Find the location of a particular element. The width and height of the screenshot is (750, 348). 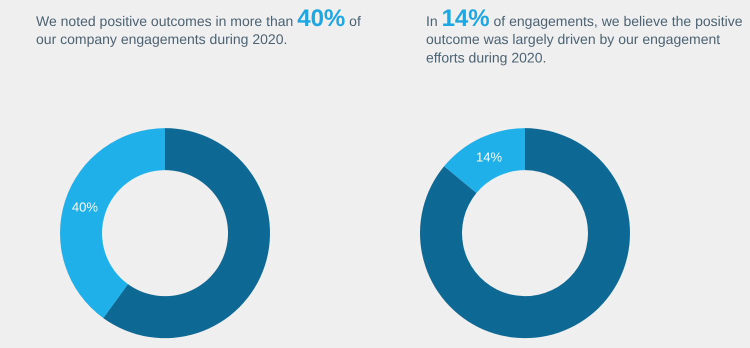

chart-title: We noted positive outcomes in more than 40% of our company engagements during 2020. is located at coordinates (198, 26).